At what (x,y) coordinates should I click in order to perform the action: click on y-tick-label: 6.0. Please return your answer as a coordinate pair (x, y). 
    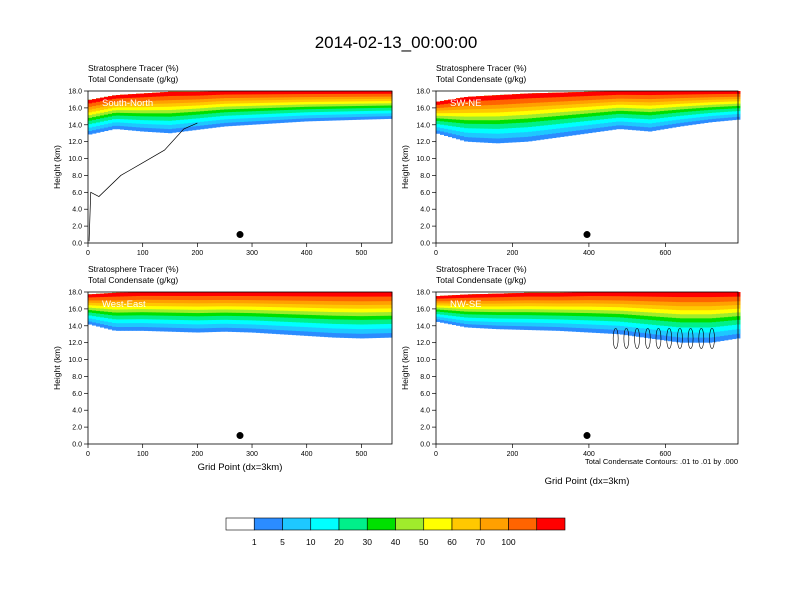
    Looking at the image, I should click on (77, 193).